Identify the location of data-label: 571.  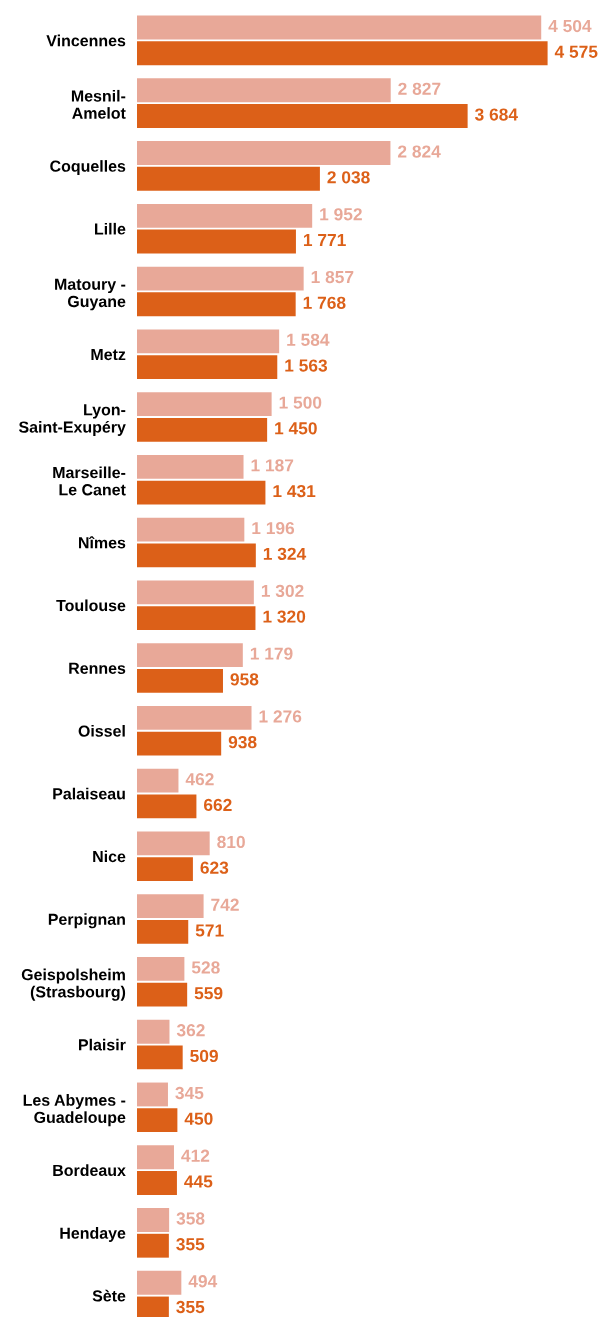
(209, 930).